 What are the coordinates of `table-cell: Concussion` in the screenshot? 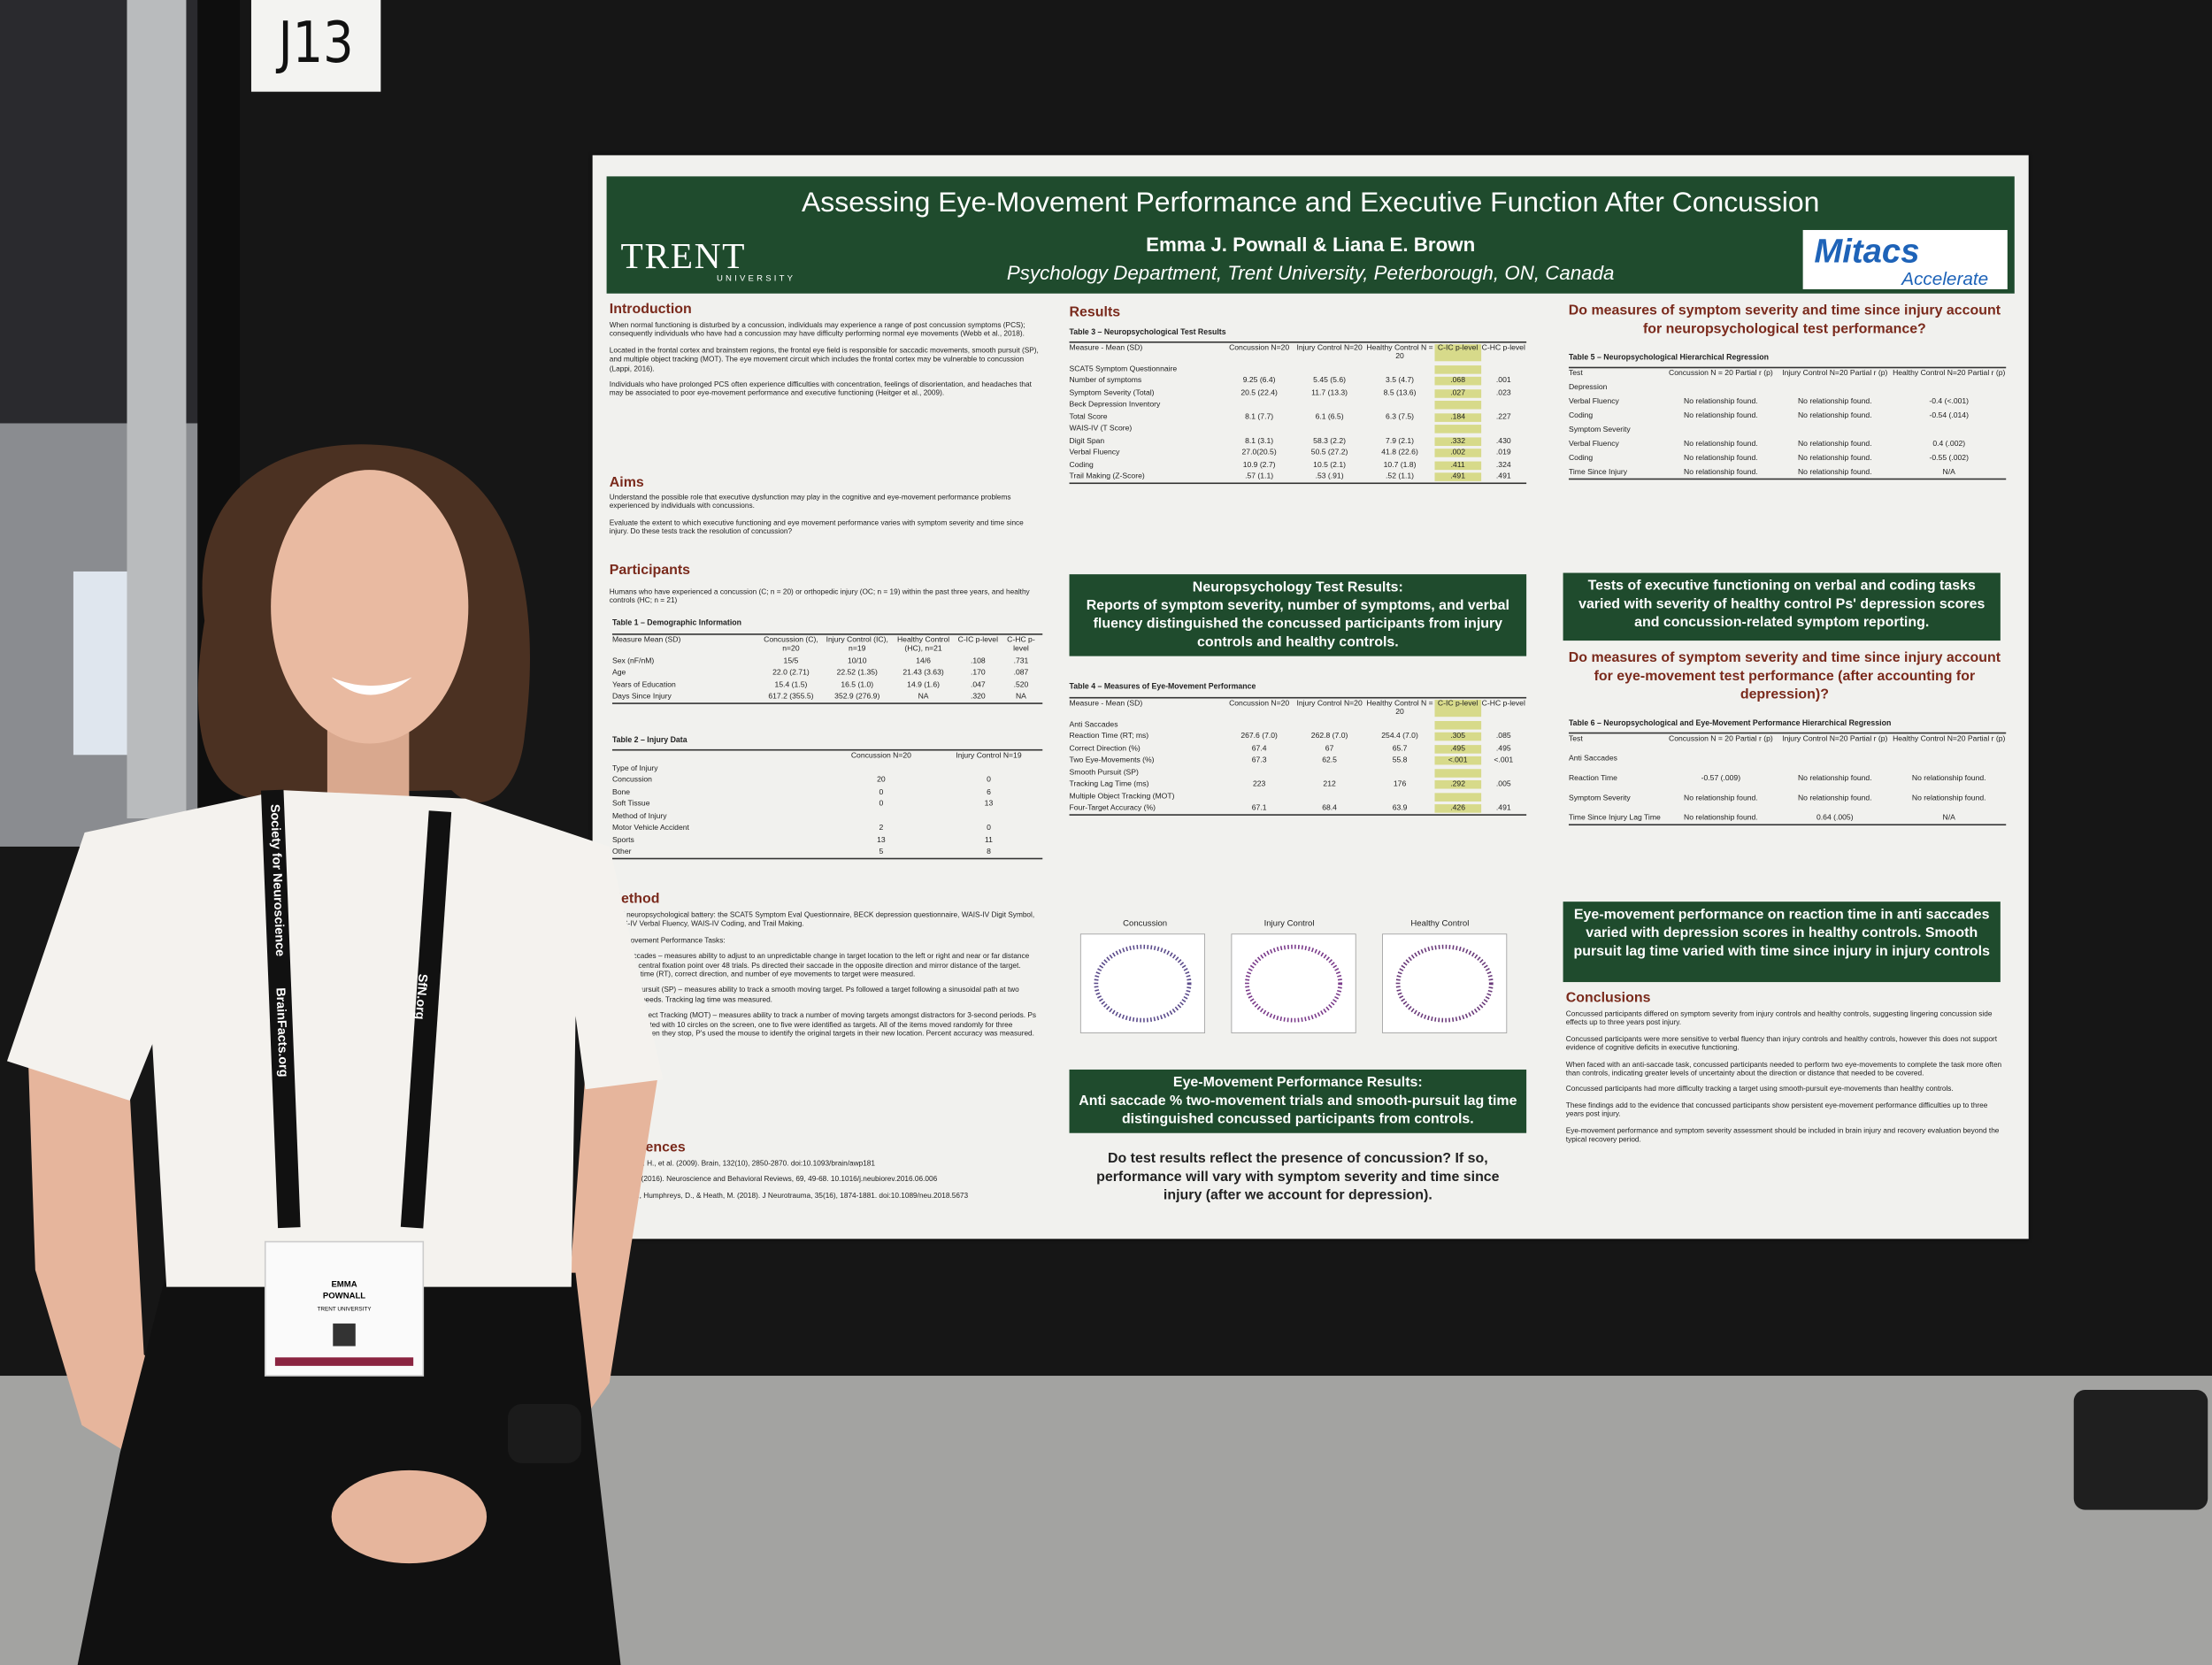 It's located at (632, 780).